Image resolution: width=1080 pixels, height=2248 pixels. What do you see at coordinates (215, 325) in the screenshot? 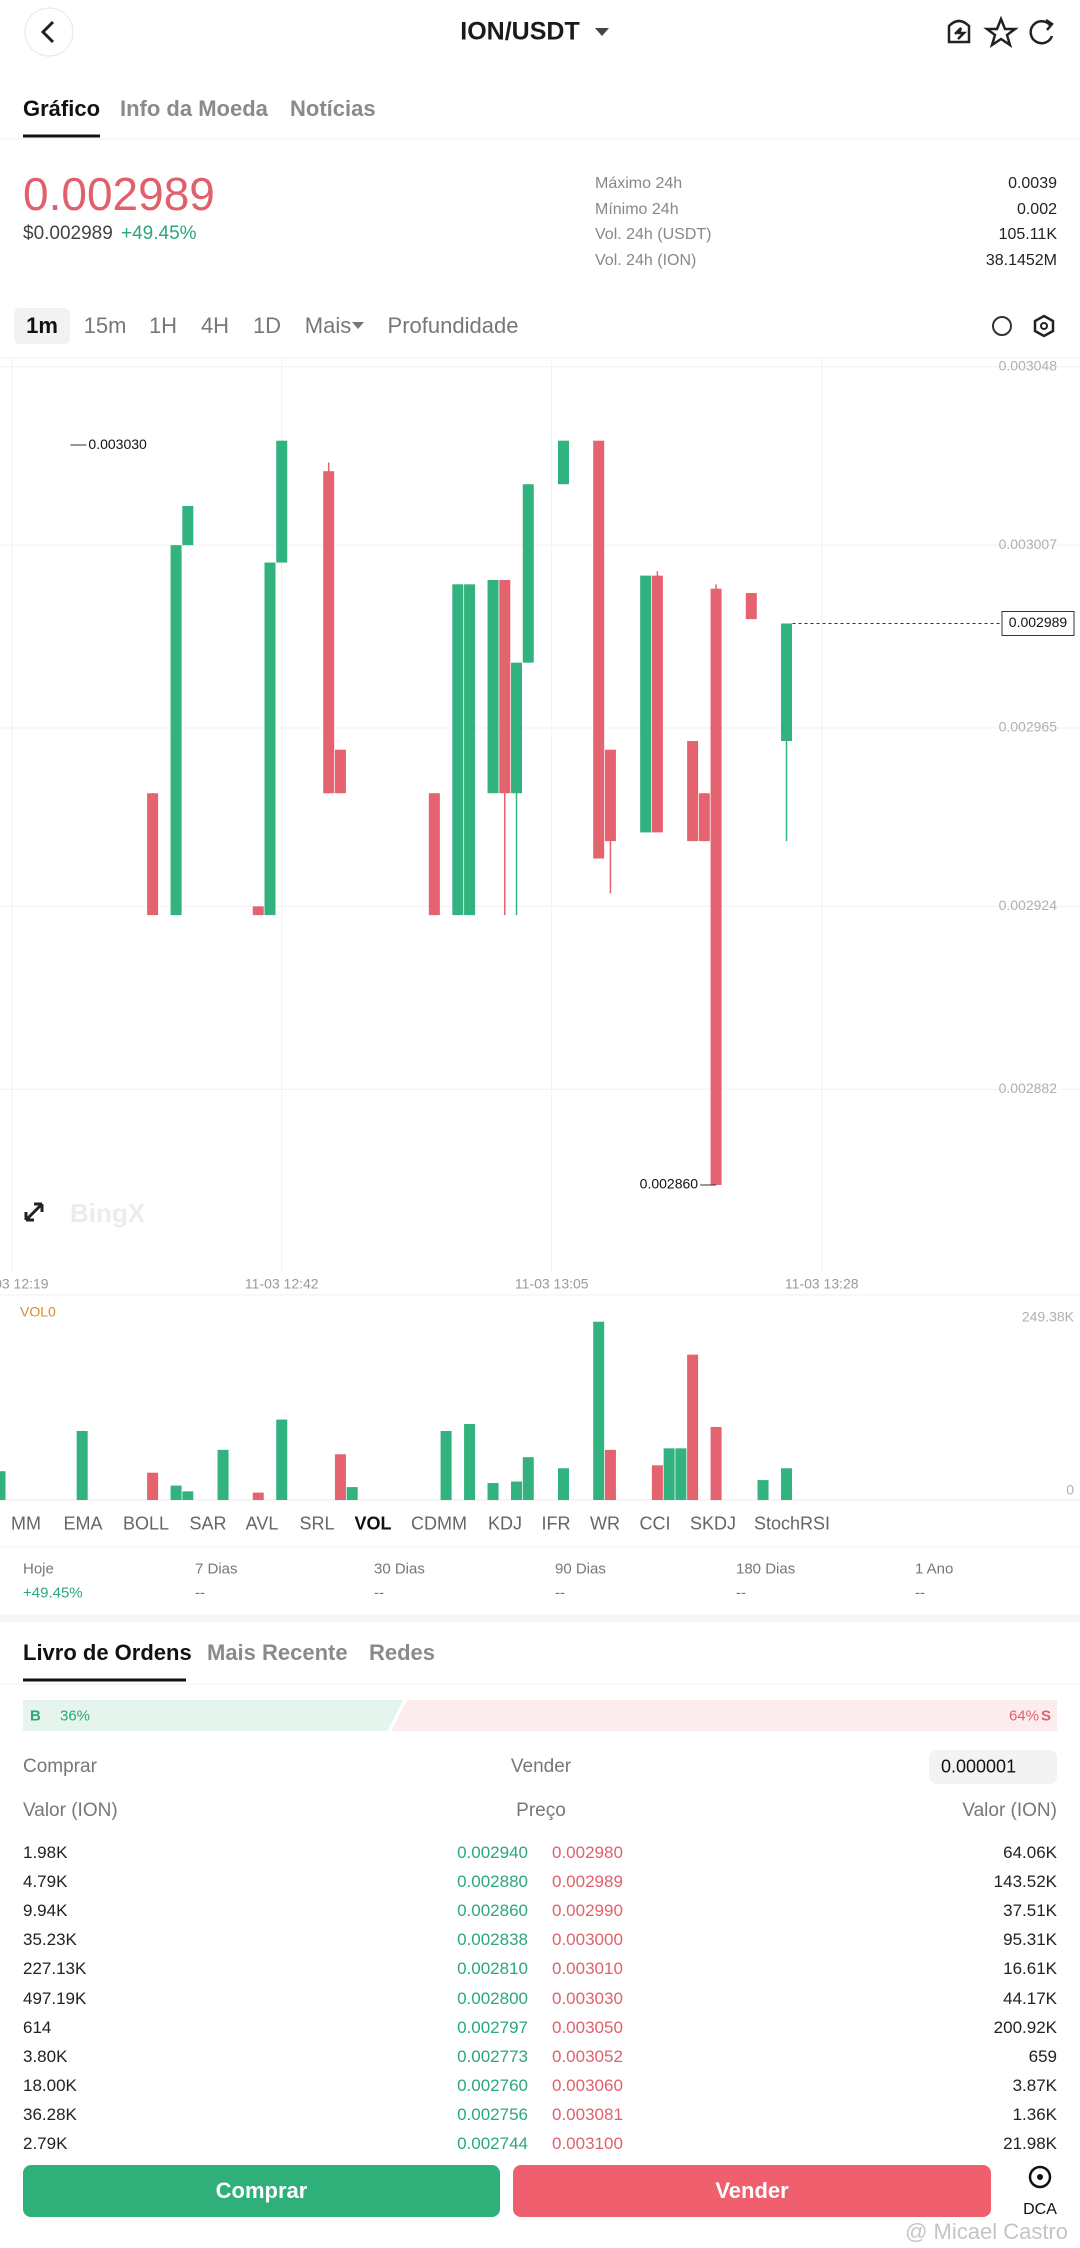
I see `timeframe: 4H` at bounding box center [215, 325].